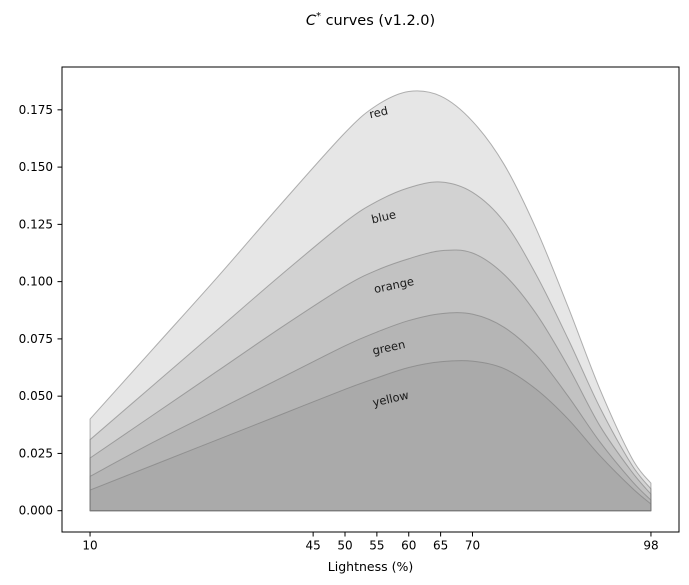  Describe the element at coordinates (36, 396) in the screenshot. I see `y-tick-label: 0.050` at that location.